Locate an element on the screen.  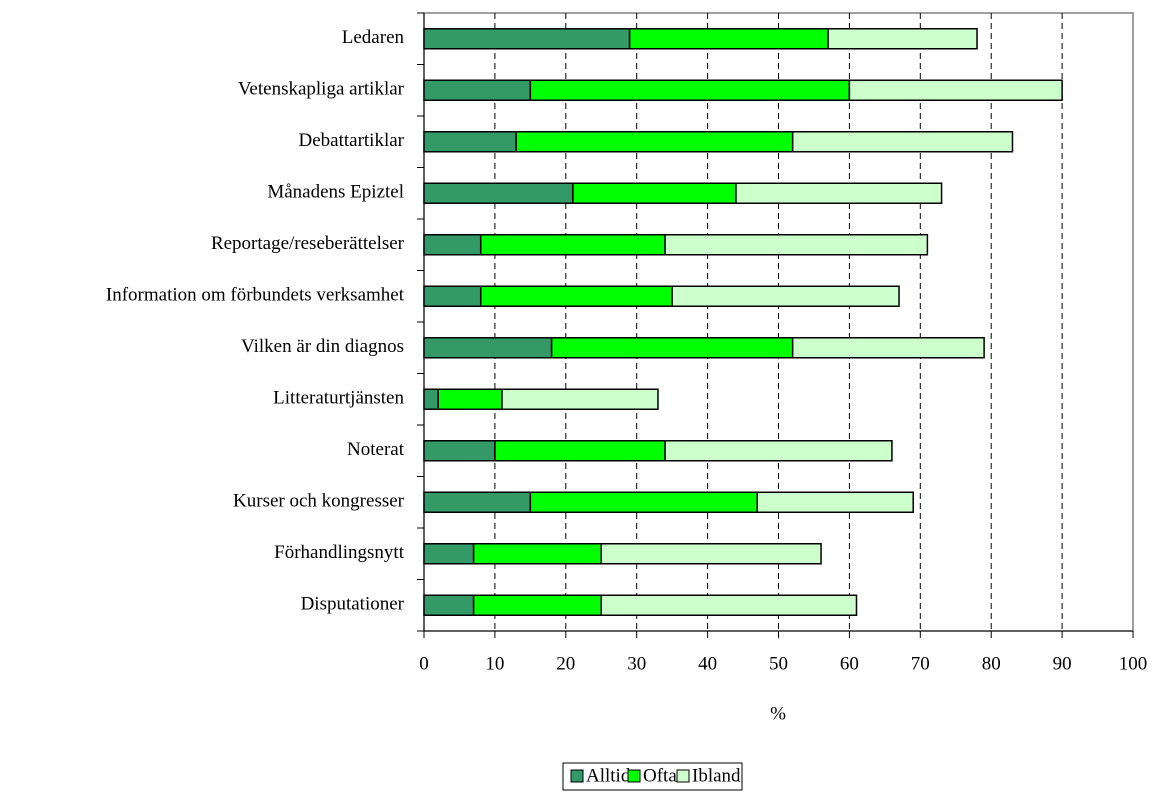
y-tick-label: Reportage/reseberättelser is located at coordinates (308, 243).